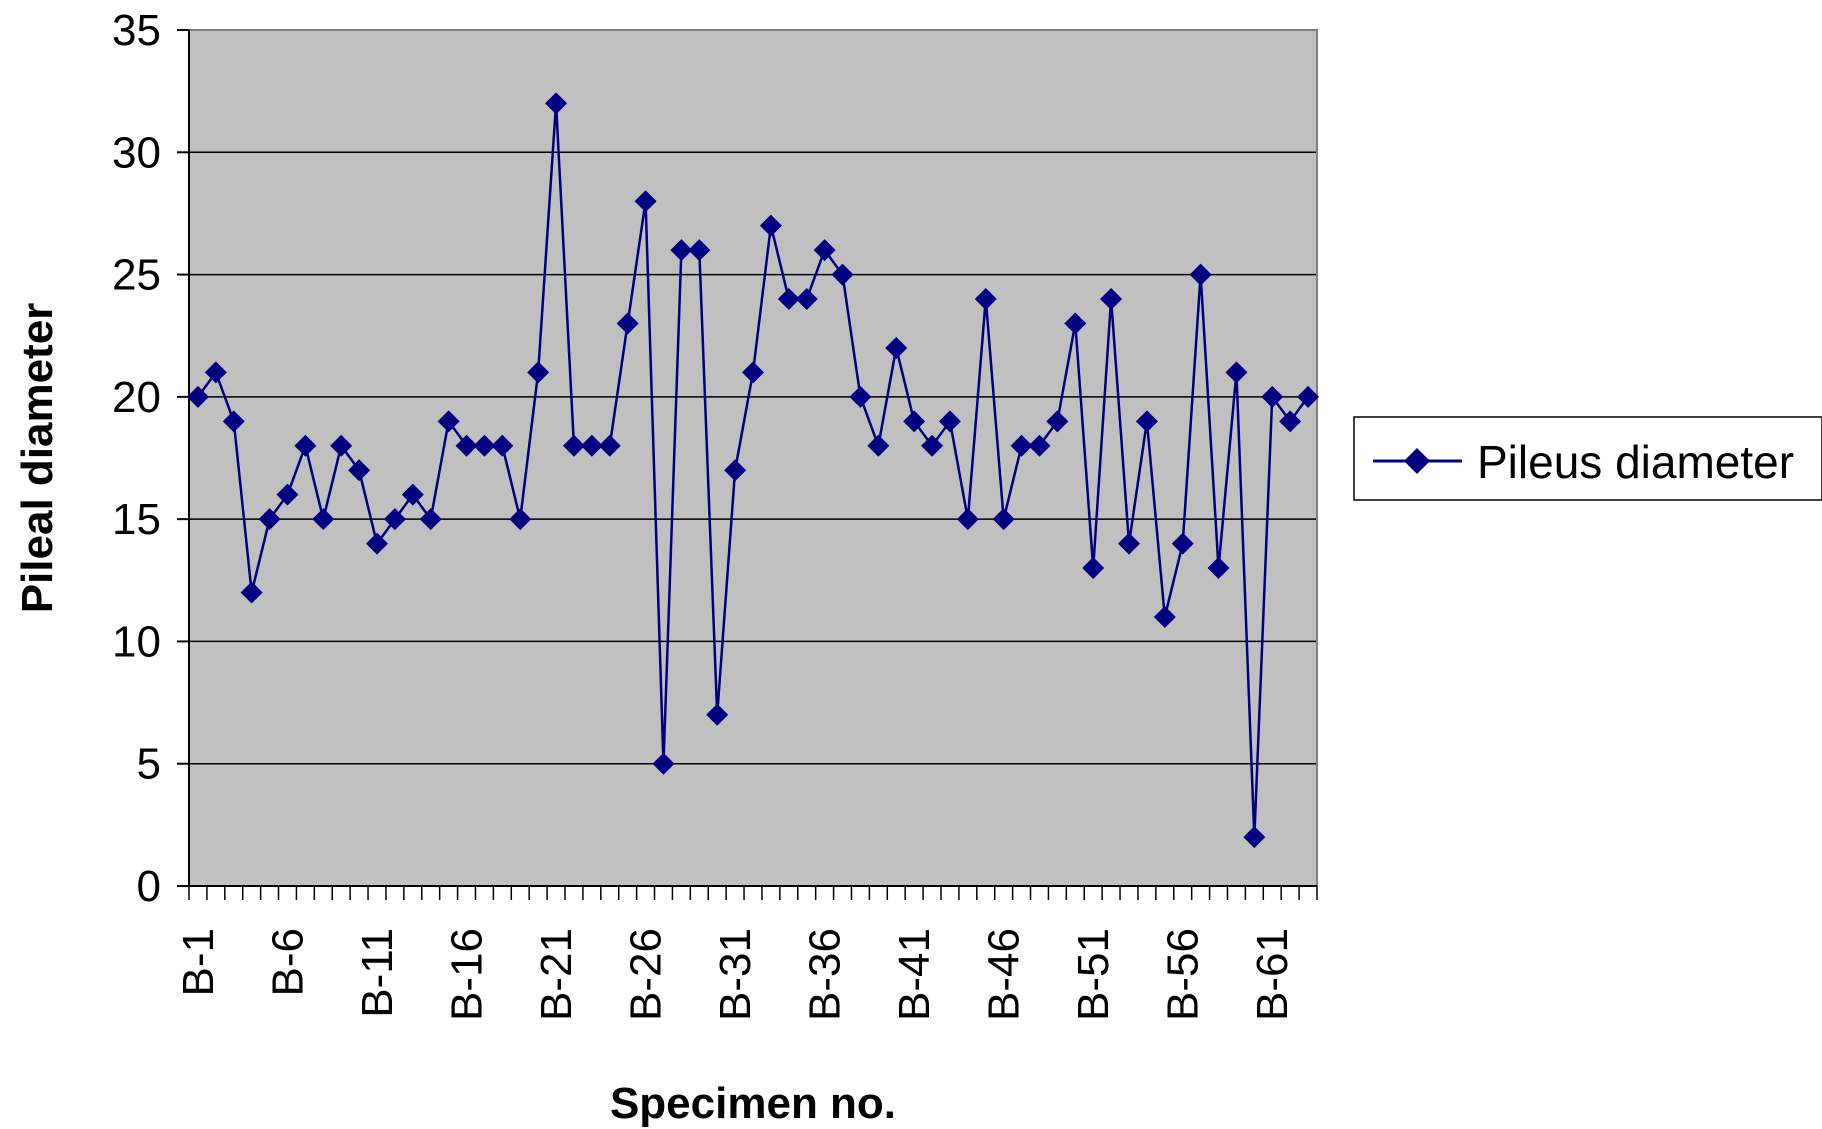 The height and width of the screenshot is (1129, 1822). Describe the element at coordinates (1635, 462) in the screenshot. I see `legend-label: Pileus diameter` at that location.